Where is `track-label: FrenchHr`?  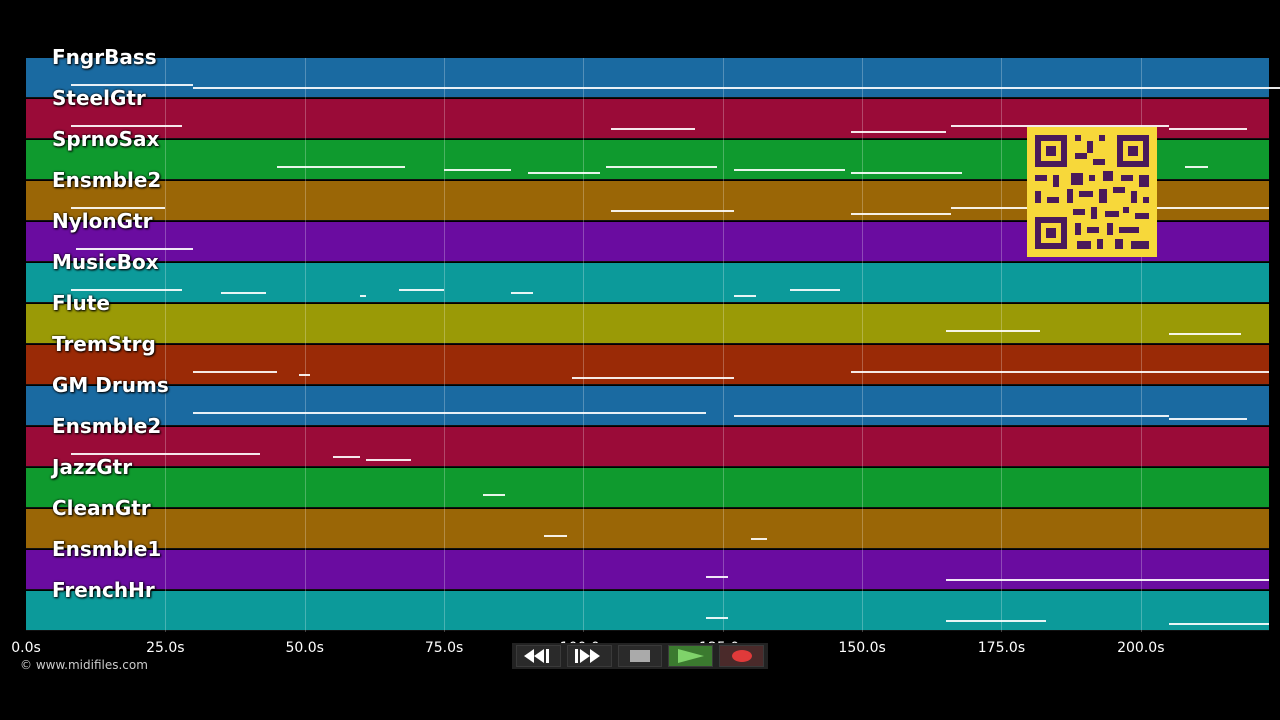 track-label: FrenchHr is located at coordinates (103, 590).